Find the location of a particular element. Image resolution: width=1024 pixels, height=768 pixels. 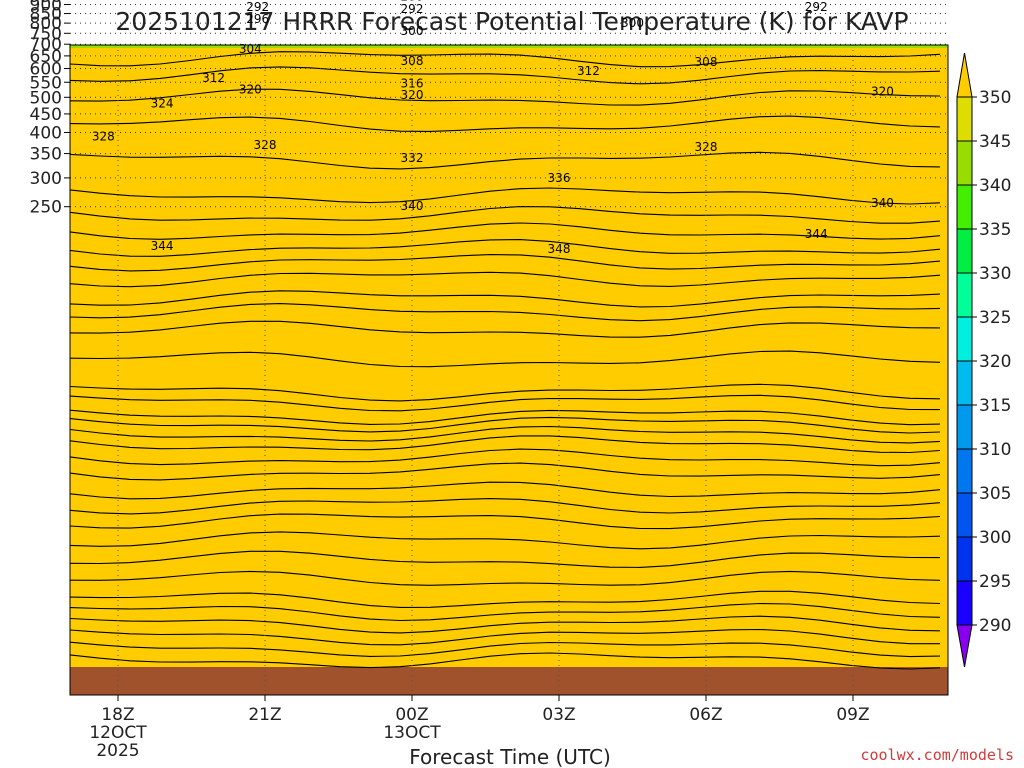

contour-label: 348 is located at coordinates (559, 249).